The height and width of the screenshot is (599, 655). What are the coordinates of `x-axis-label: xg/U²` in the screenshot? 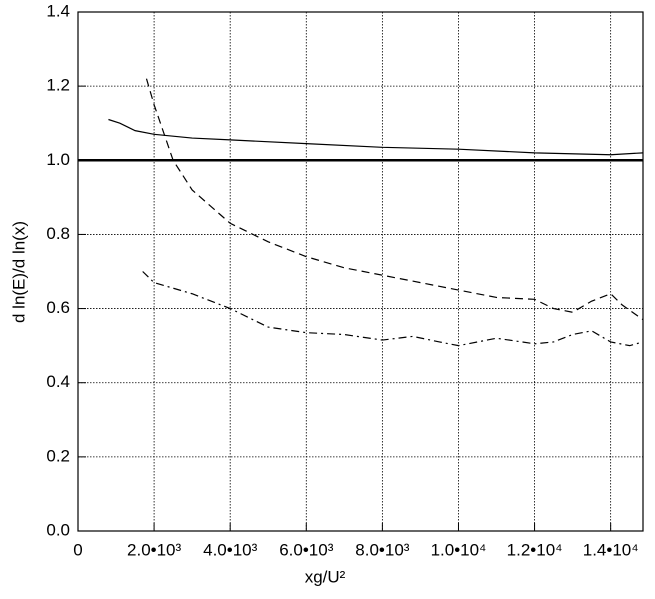 It's located at (325, 576).